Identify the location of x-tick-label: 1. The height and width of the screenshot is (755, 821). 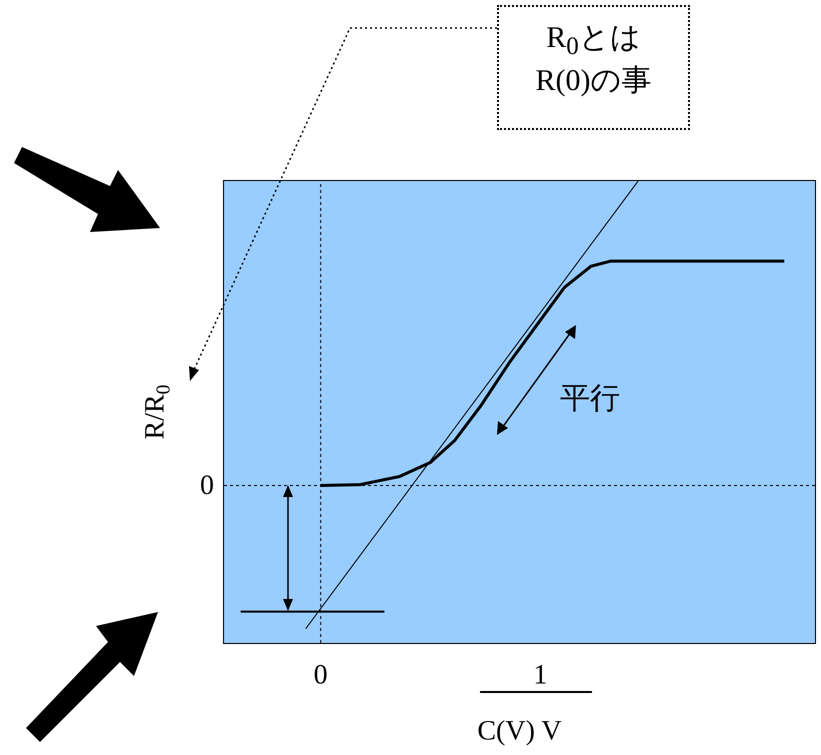
(540, 675).